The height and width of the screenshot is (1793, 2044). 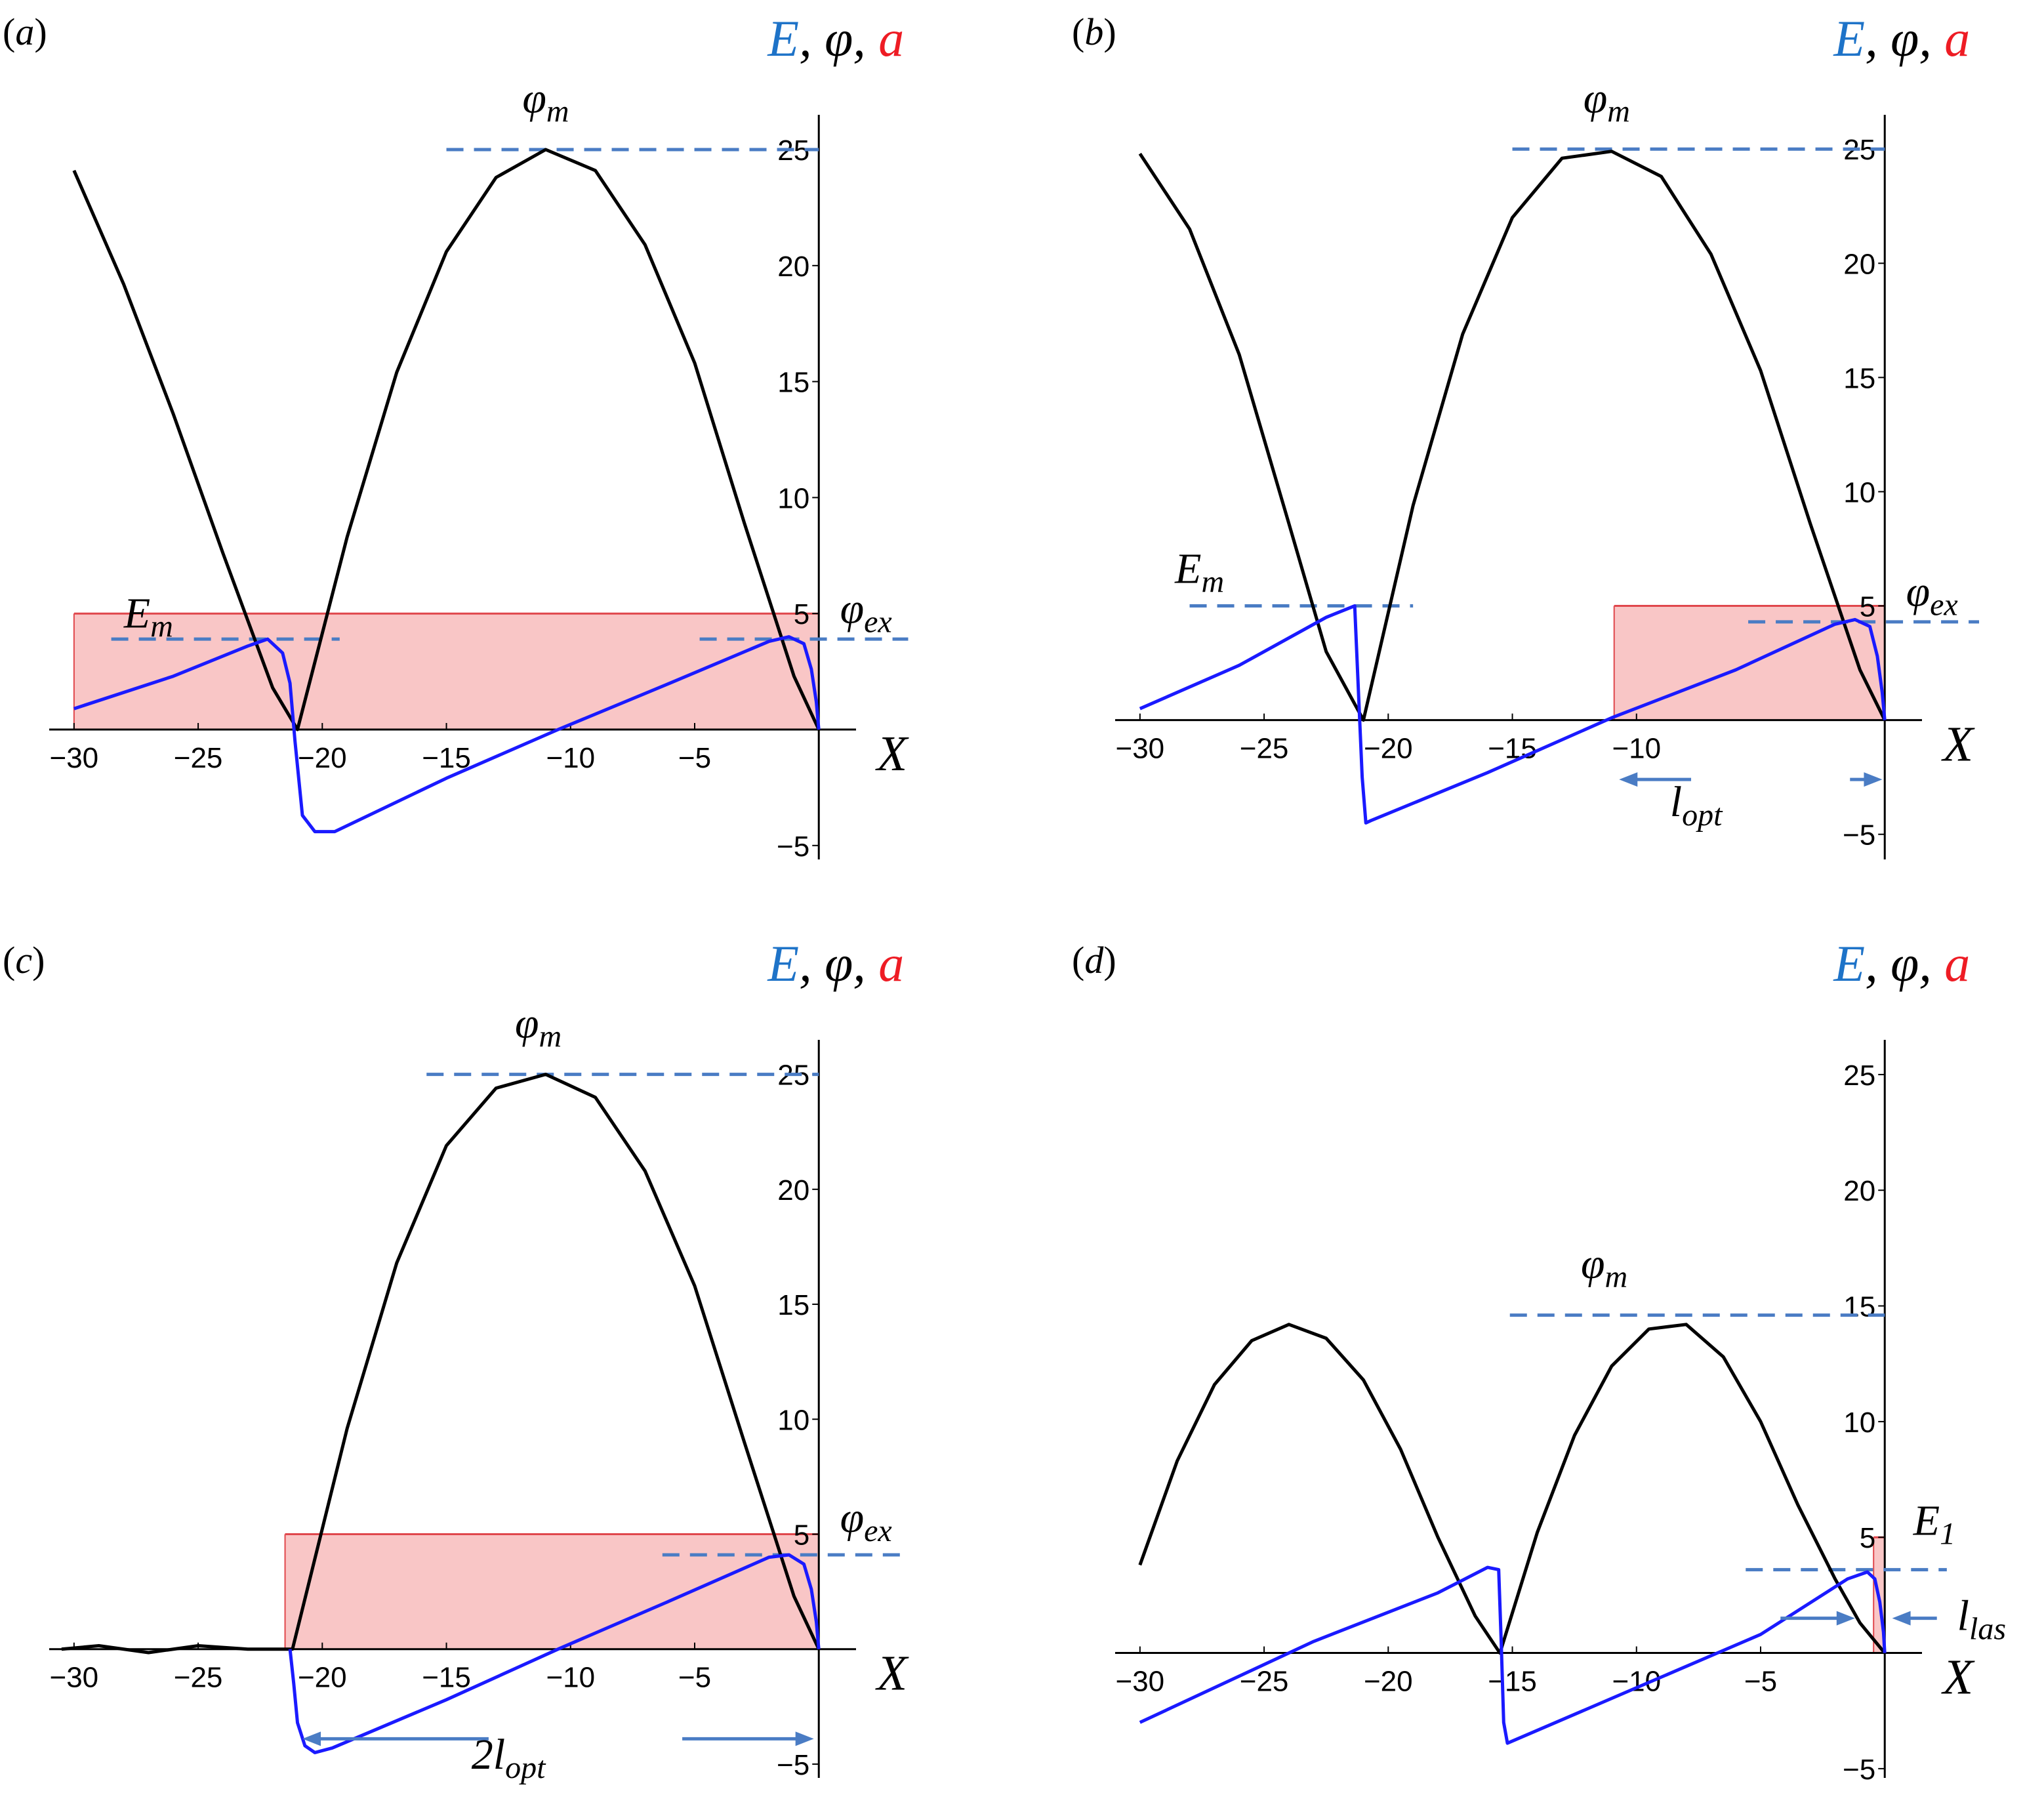 What do you see at coordinates (1859, 1076) in the screenshot?
I see `y-tick-label: 25` at bounding box center [1859, 1076].